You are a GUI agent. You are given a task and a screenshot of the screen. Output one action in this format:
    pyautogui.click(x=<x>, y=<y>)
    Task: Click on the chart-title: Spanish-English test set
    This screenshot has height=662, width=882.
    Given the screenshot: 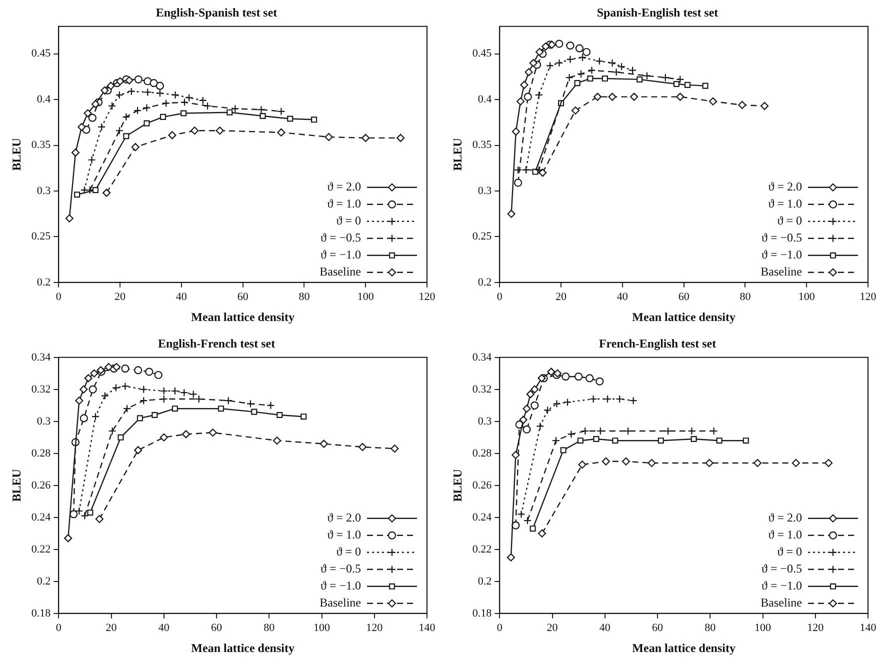 What is the action you would take?
    pyautogui.click(x=657, y=12)
    